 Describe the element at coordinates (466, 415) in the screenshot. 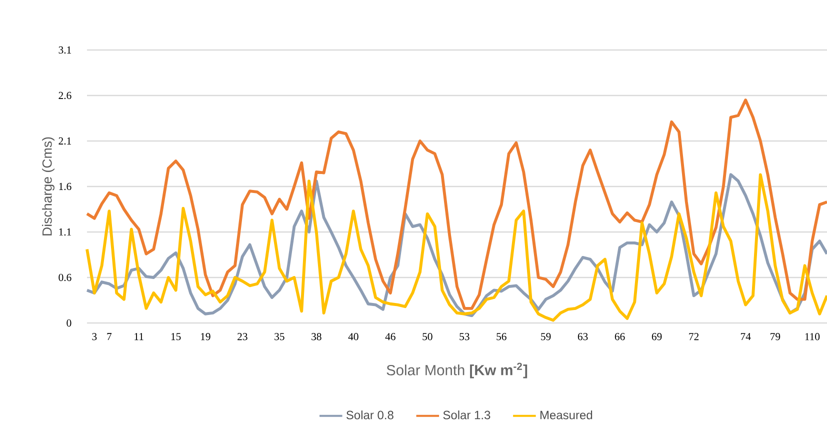

I see `legend-label: Solar 1.3` at that location.